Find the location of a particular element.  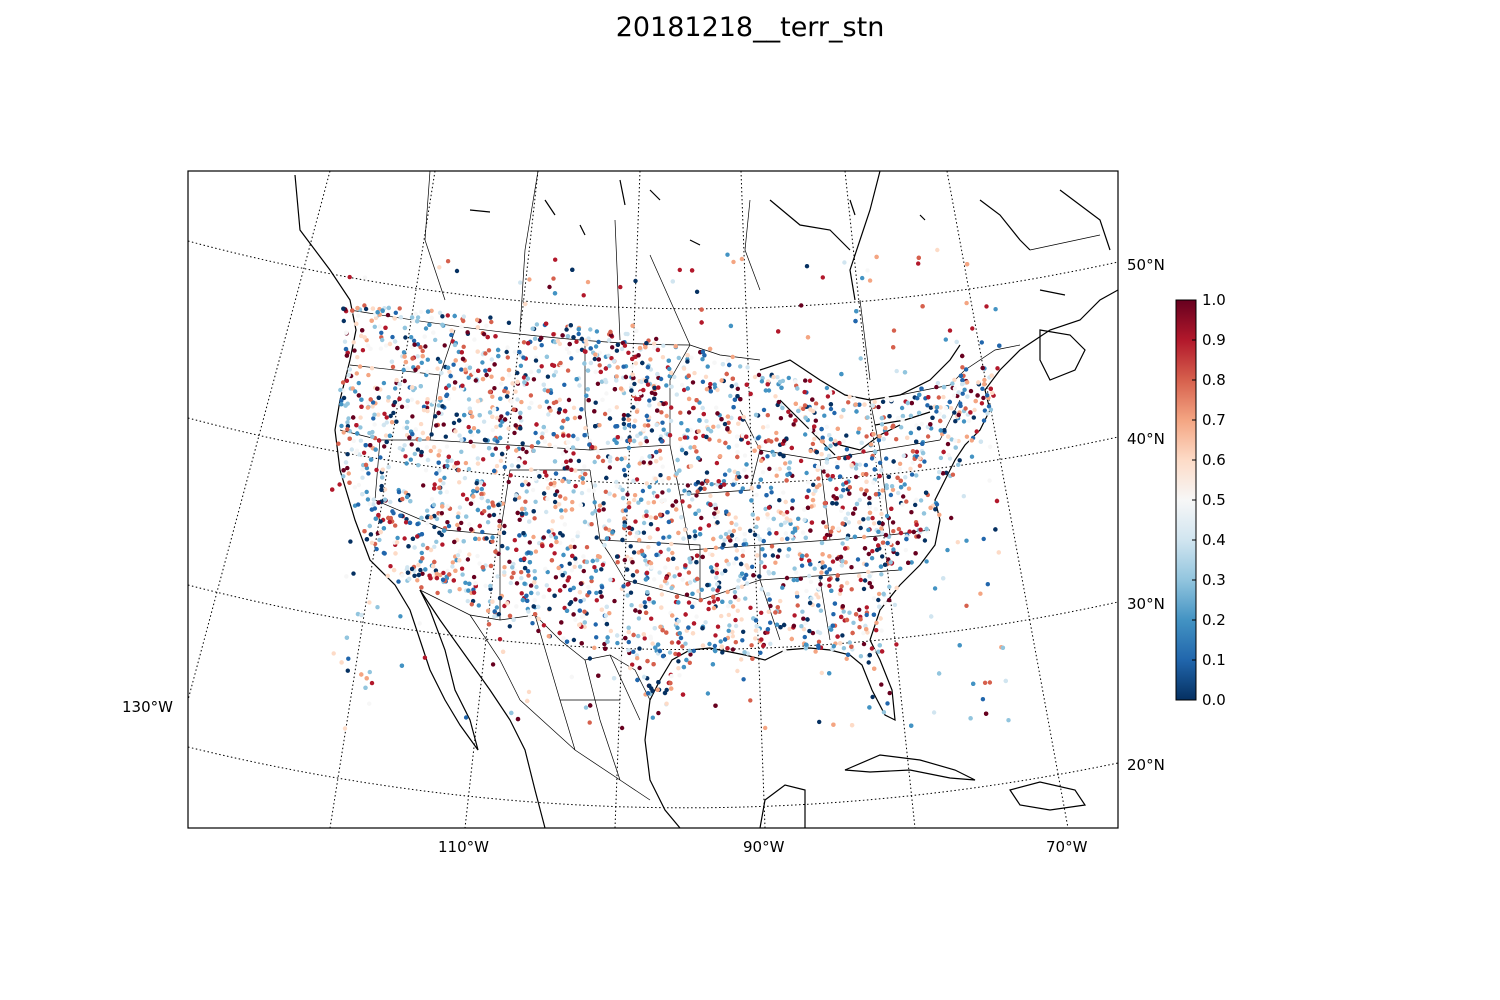

meridian-label: 130°W is located at coordinates (147, 707).